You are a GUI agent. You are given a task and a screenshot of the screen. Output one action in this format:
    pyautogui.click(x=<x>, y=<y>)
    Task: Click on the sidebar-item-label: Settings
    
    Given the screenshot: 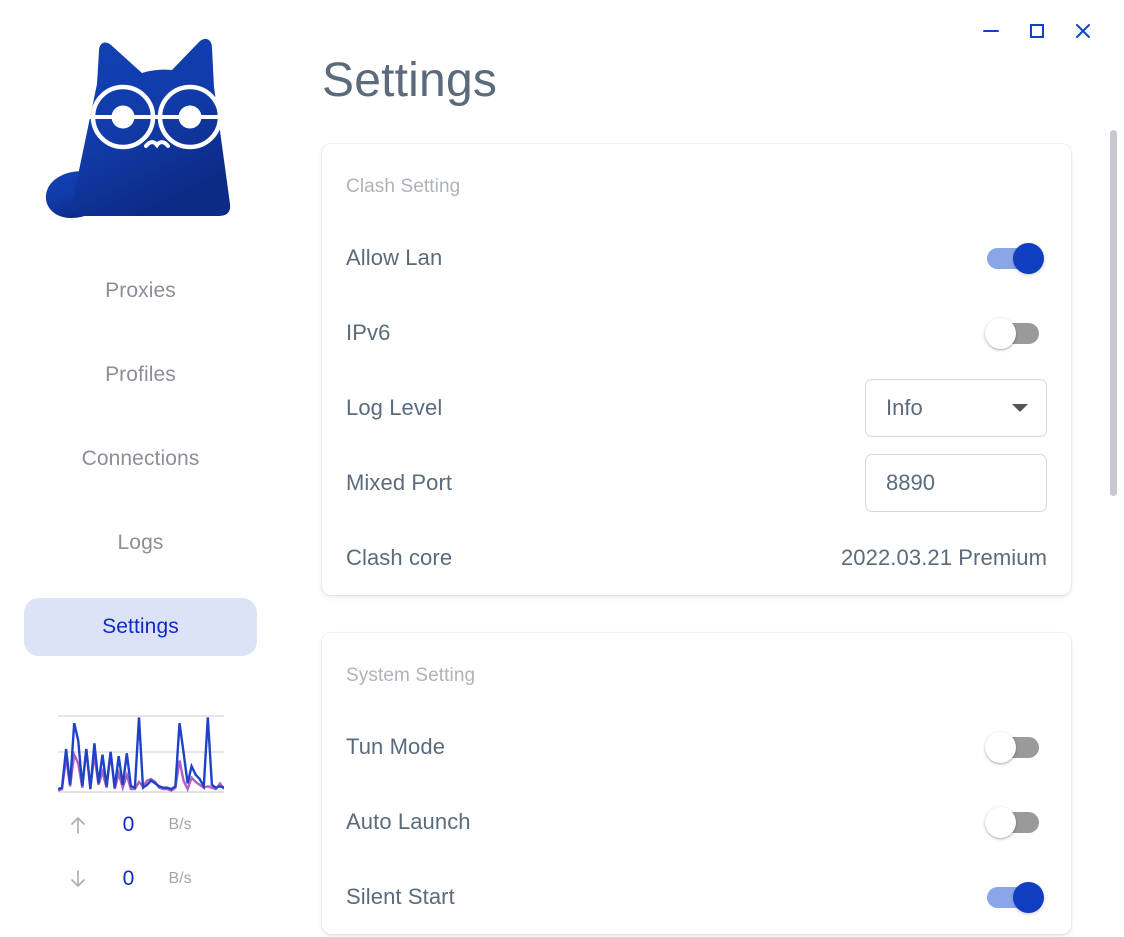 What is the action you would take?
    pyautogui.click(x=140, y=626)
    